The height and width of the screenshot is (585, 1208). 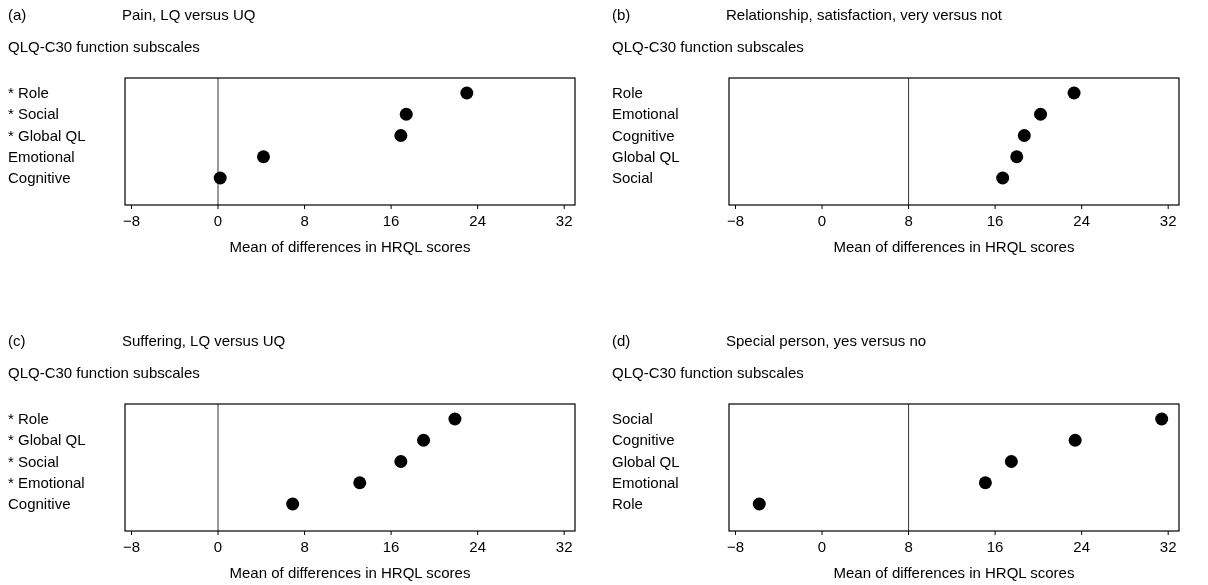 I want to click on chart-title: Pain, LQ versus UQ, so click(x=189, y=14).